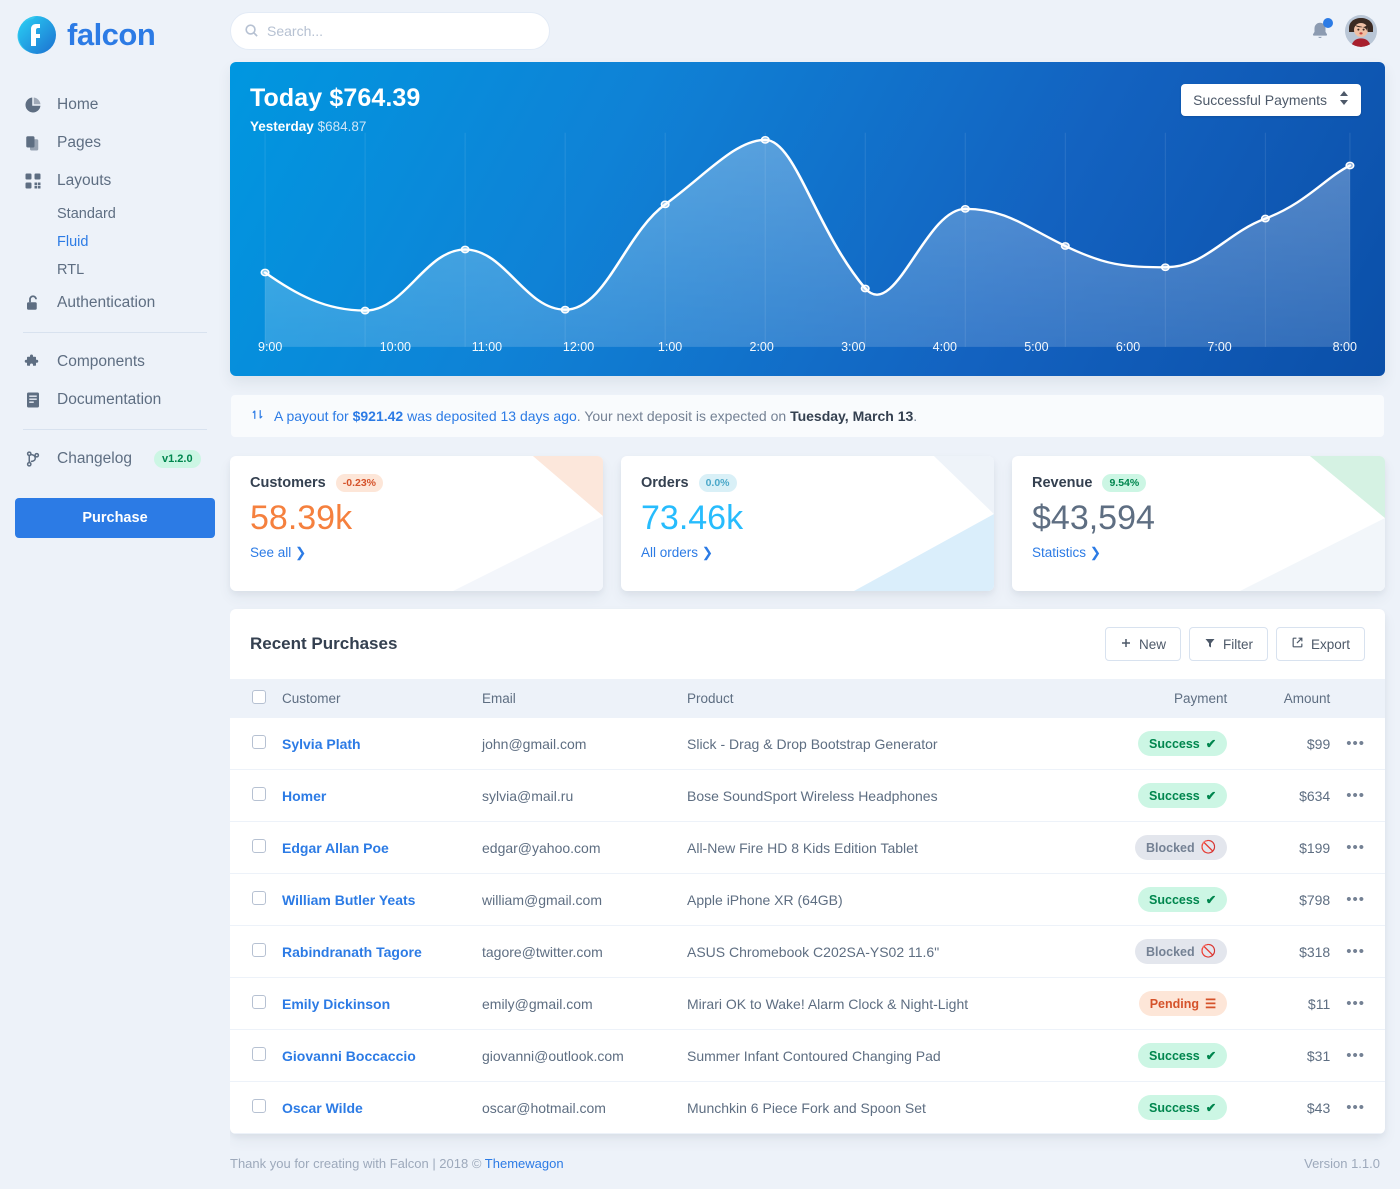 The height and width of the screenshot is (1189, 1400). Describe the element at coordinates (115, 270) in the screenshot. I see `sidebar-subitem-rtl: RTL` at that location.